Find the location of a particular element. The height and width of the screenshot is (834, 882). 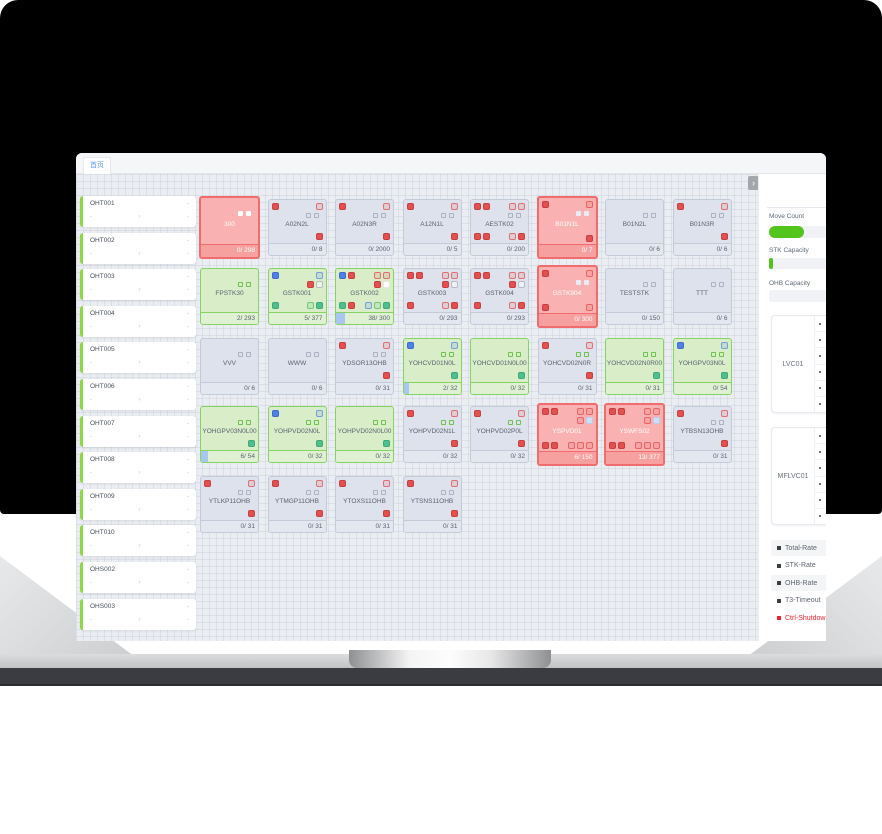

station-card-yohcvd01n0l: YOHCVD01N0L 2/ 32 is located at coordinates (432, 366).